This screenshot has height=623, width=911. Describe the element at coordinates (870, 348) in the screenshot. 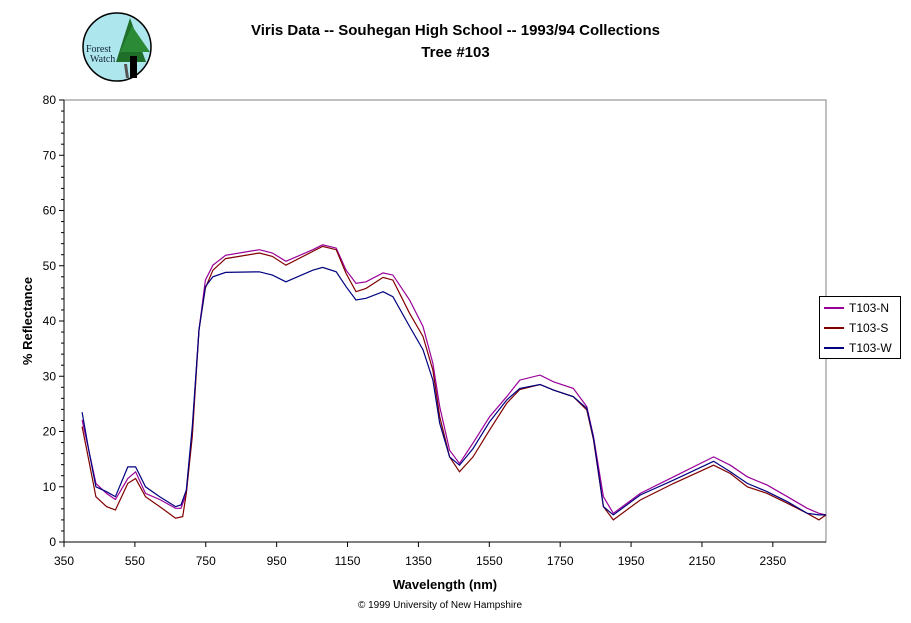

I see `legend-label: T103-W` at that location.